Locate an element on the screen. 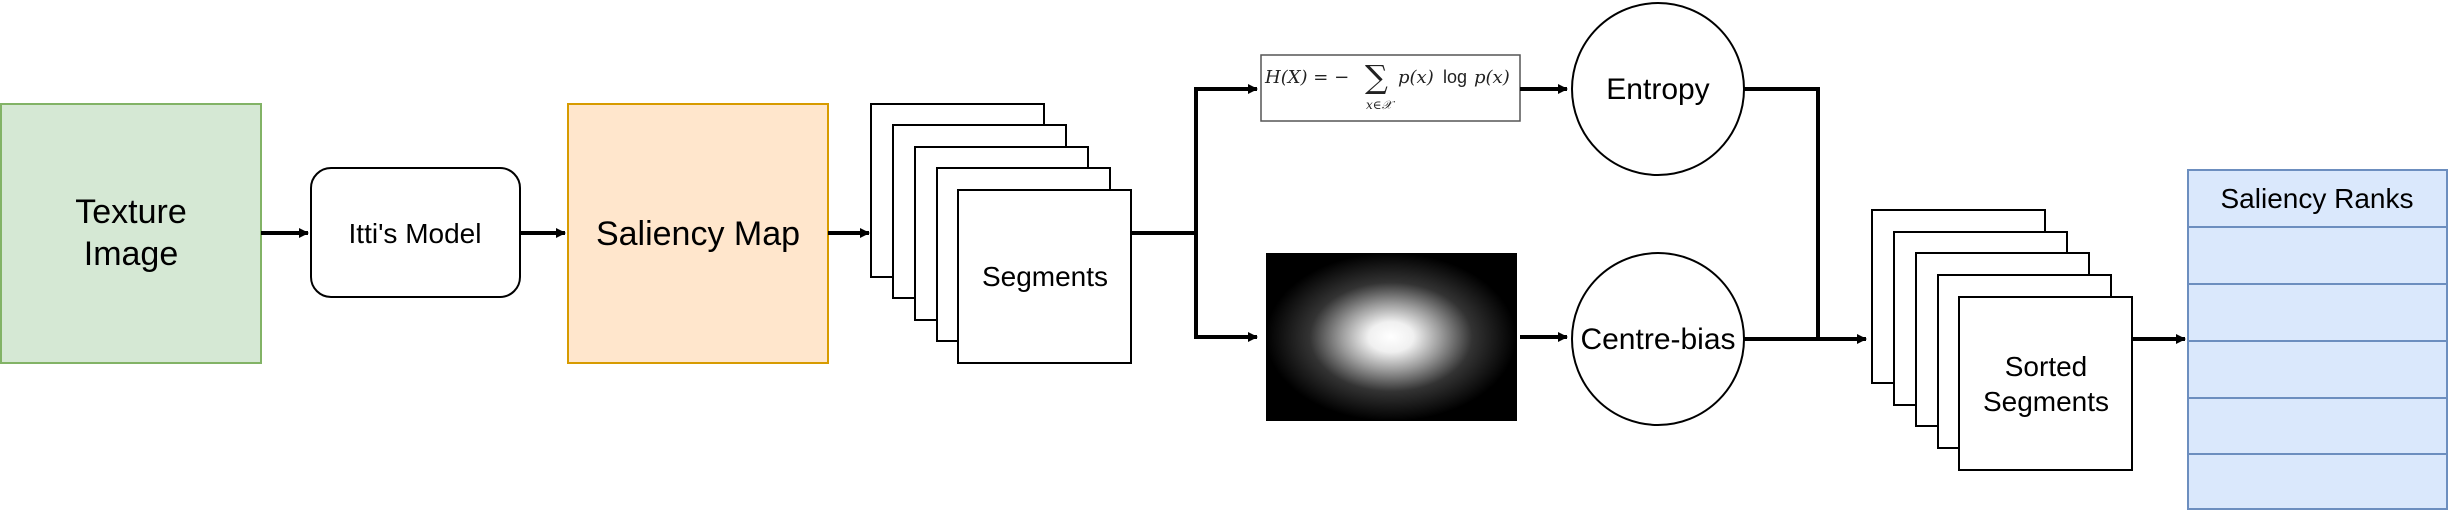 The height and width of the screenshot is (511, 2448). texture-image-label-line1: Texture is located at coordinates (131, 212).